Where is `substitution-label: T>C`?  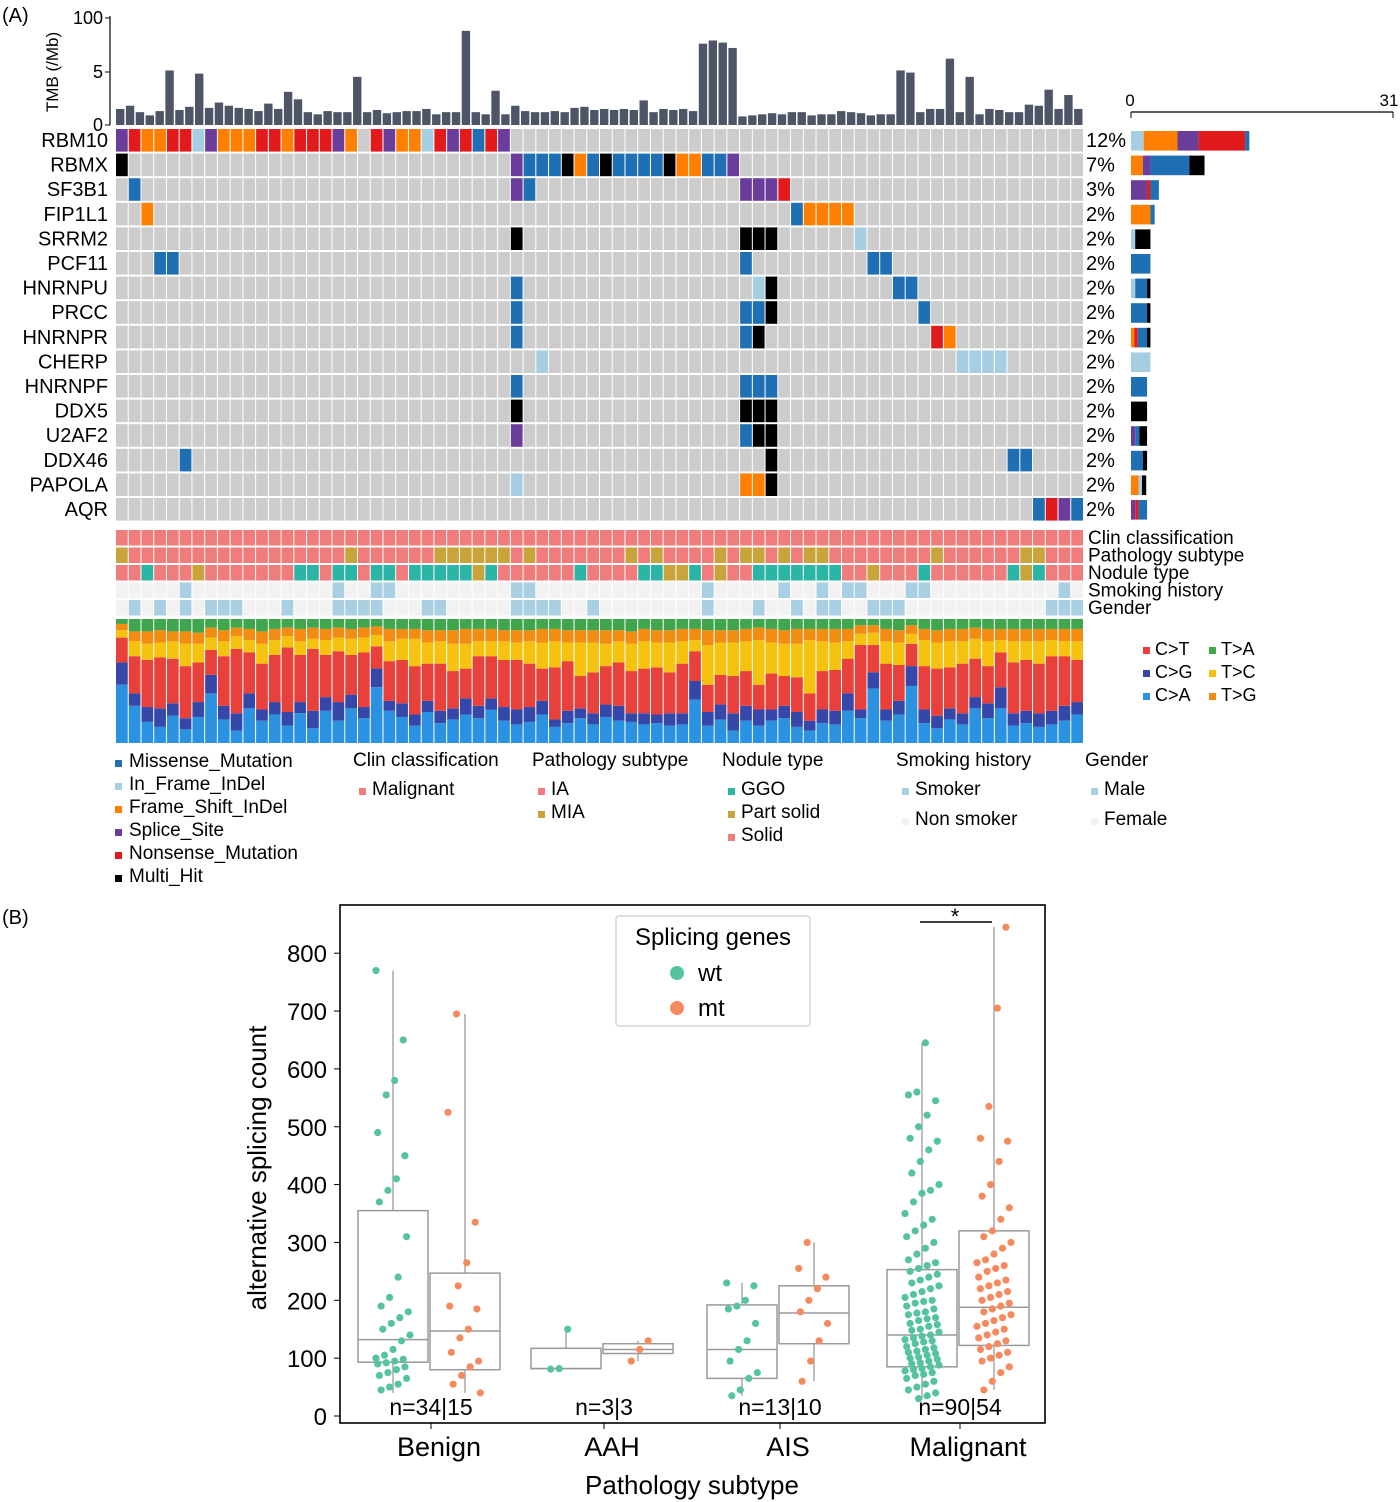
substitution-label: T>C is located at coordinates (1238, 672).